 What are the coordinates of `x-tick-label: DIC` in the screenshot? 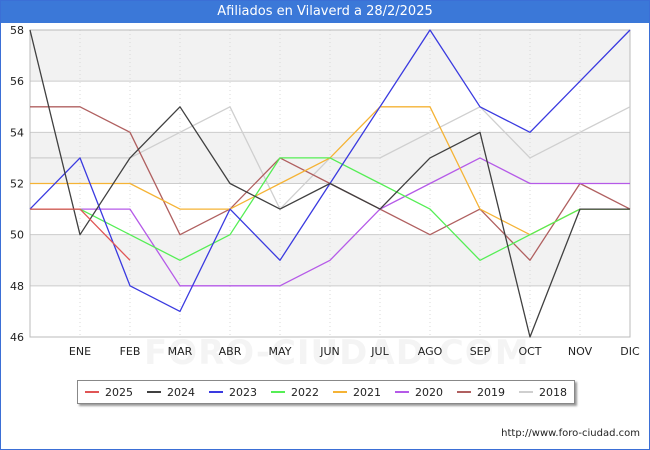 It's located at (630, 351).